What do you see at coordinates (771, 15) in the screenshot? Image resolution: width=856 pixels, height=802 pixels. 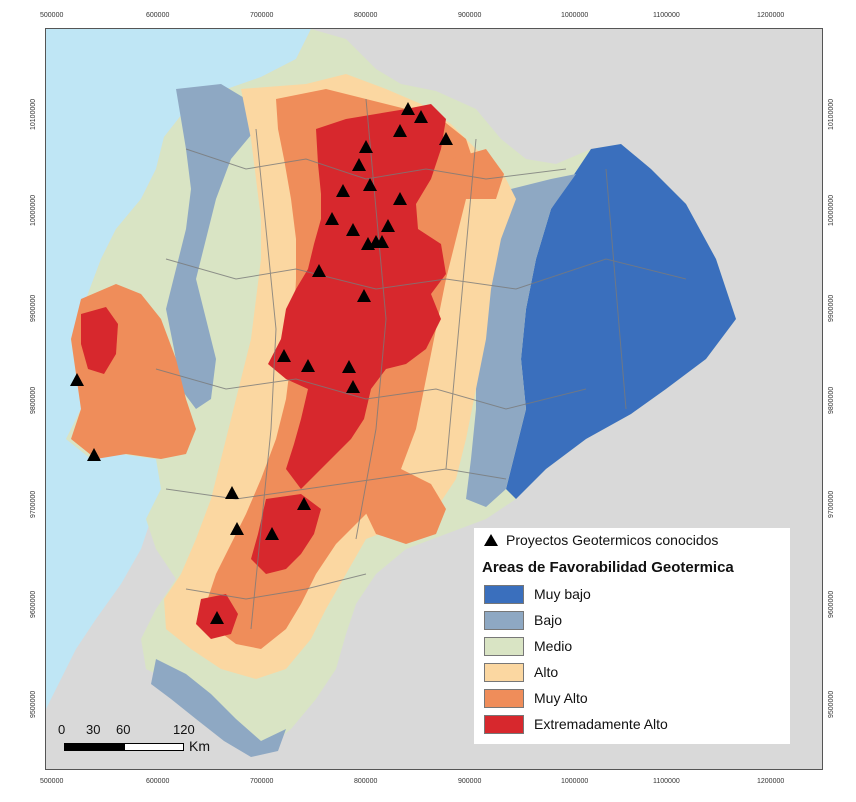 I see `x-tick-top: 1200000` at bounding box center [771, 15].